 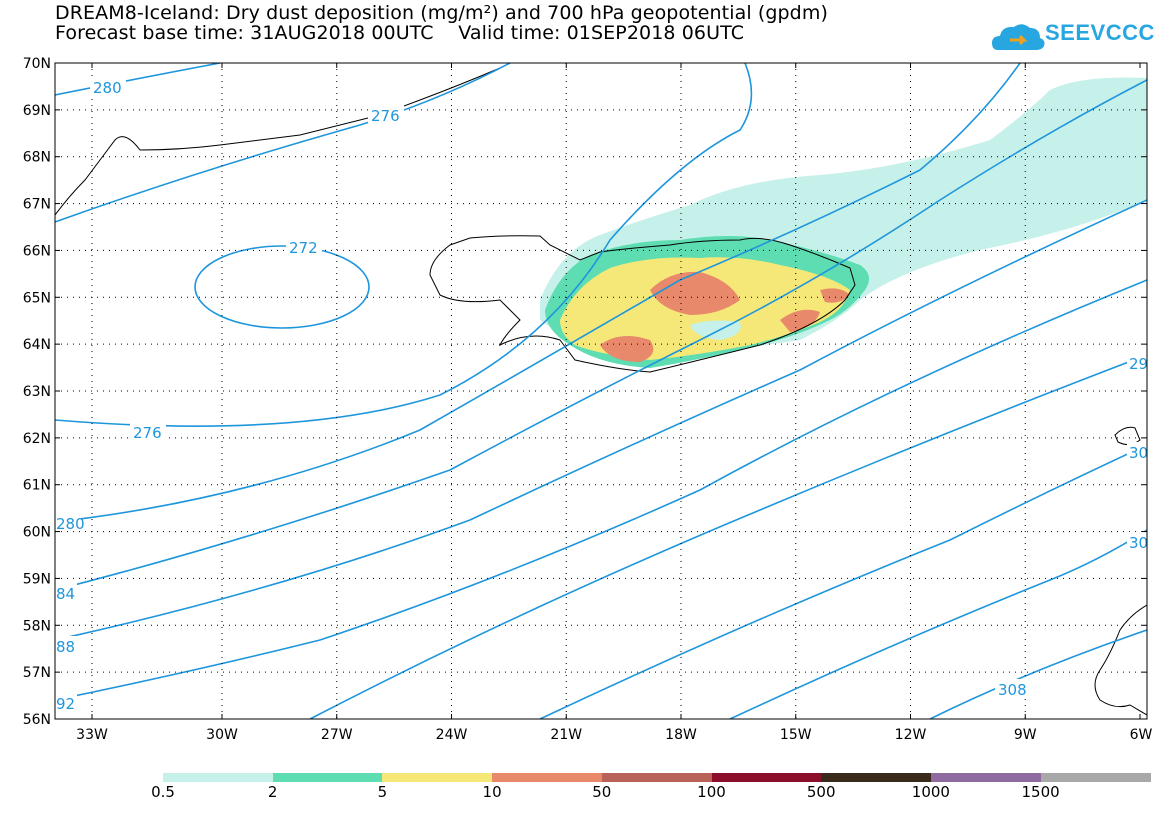 I want to click on legend-label: 5, so click(x=382, y=792).